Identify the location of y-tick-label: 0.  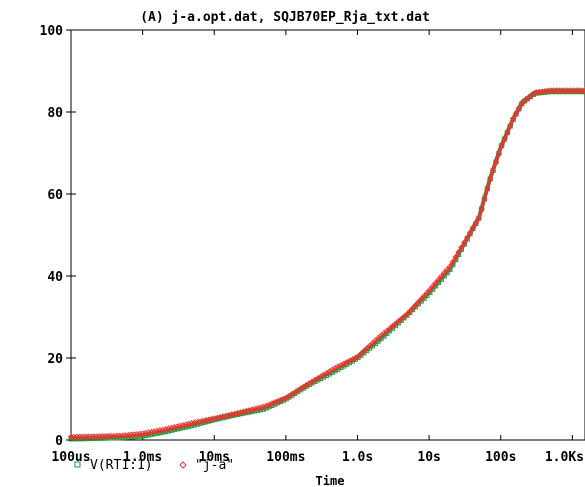
(59, 441).